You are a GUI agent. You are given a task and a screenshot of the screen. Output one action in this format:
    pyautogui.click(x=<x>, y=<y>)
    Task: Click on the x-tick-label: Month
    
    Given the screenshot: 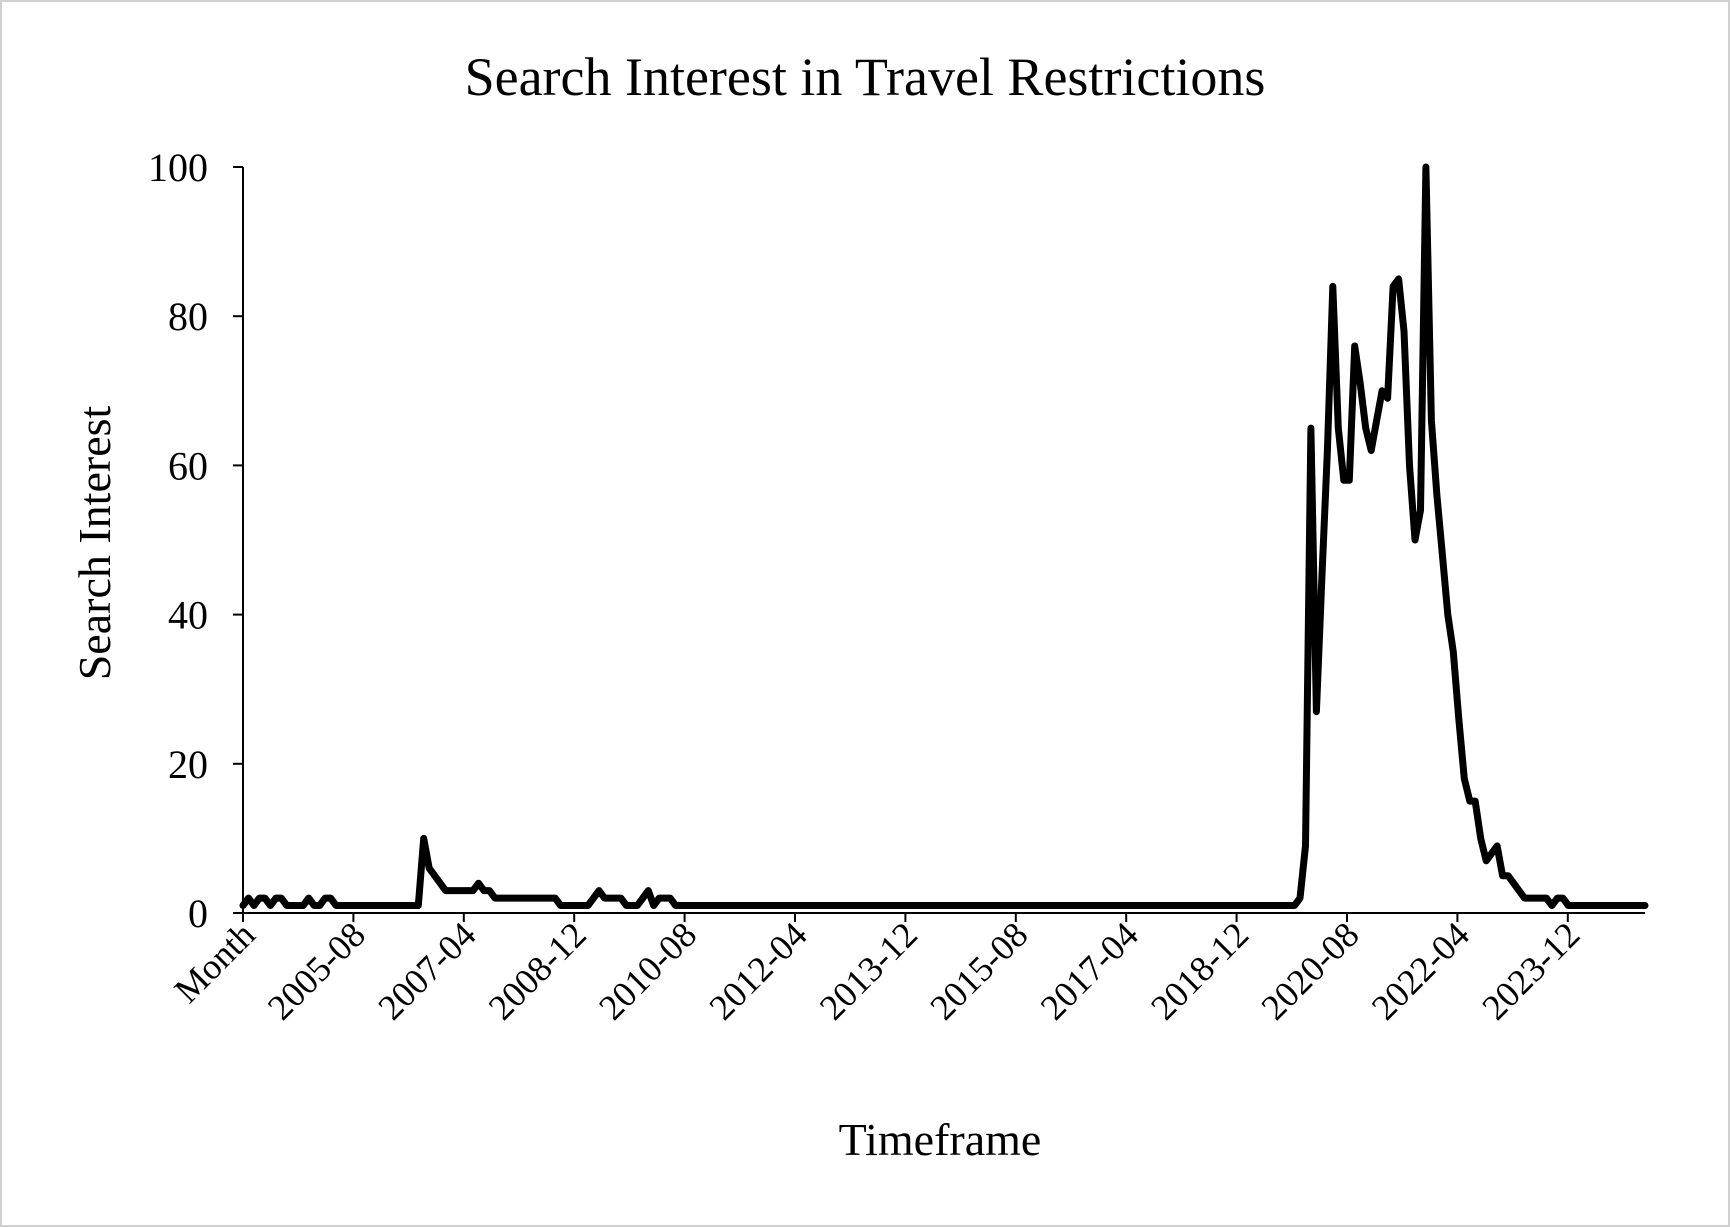 What is the action you would take?
    pyautogui.click(x=214, y=962)
    